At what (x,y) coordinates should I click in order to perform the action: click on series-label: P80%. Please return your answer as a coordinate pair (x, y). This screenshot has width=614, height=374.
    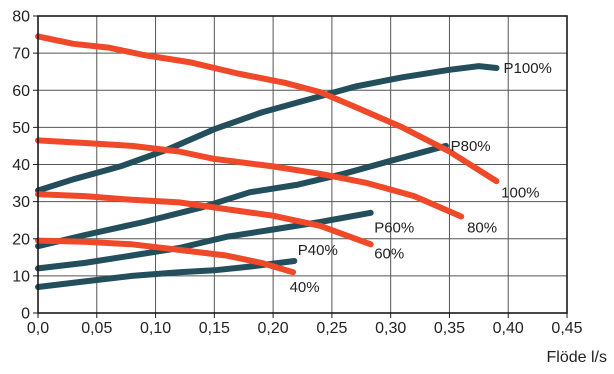
    Looking at the image, I should click on (471, 146).